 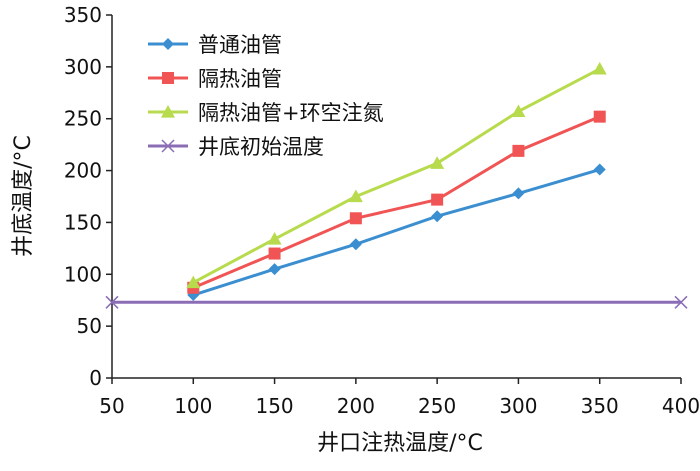 What do you see at coordinates (600, 406) in the screenshot?
I see `x-tick-label: 350` at bounding box center [600, 406].